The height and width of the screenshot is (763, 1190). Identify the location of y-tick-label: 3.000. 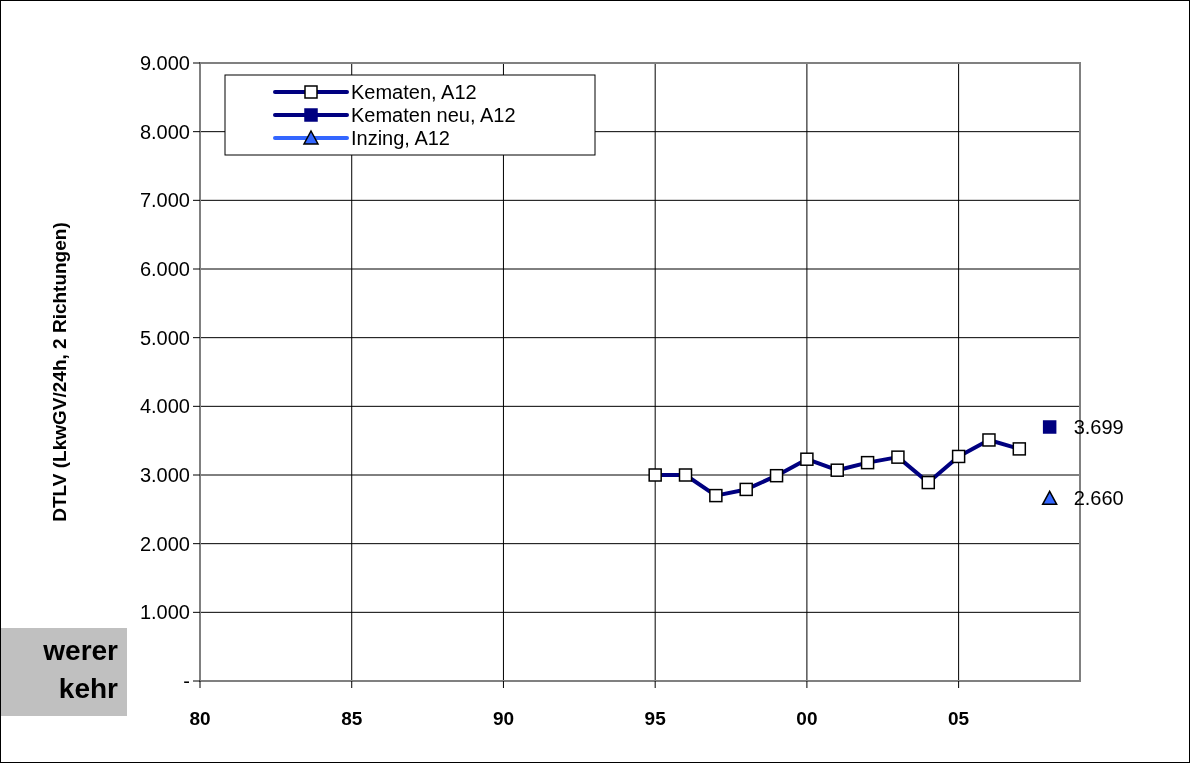
(164, 475).